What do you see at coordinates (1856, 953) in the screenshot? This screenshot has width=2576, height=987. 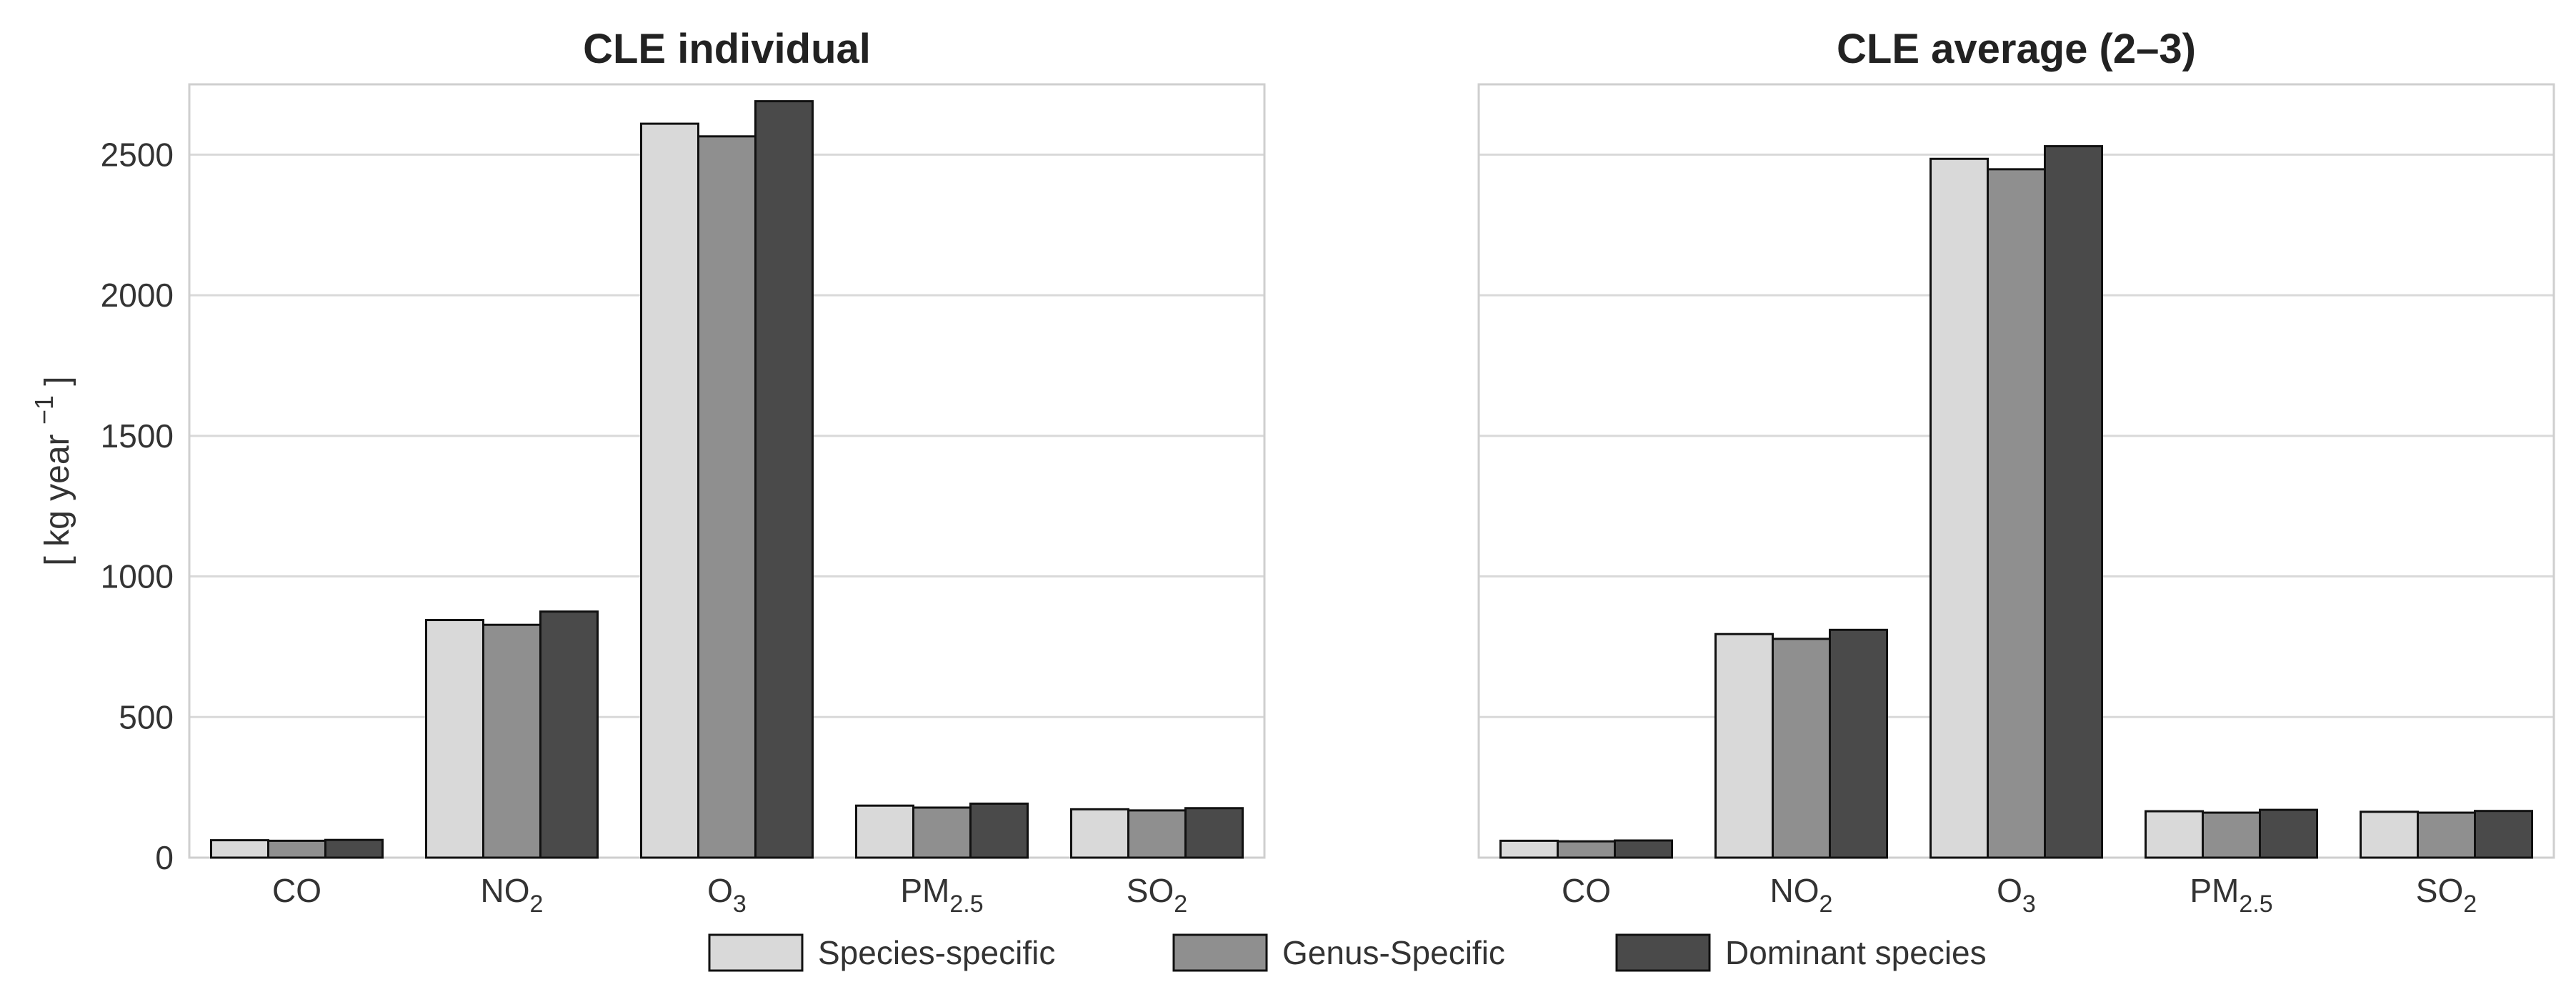 I see `legend-label: Dominant species` at bounding box center [1856, 953].